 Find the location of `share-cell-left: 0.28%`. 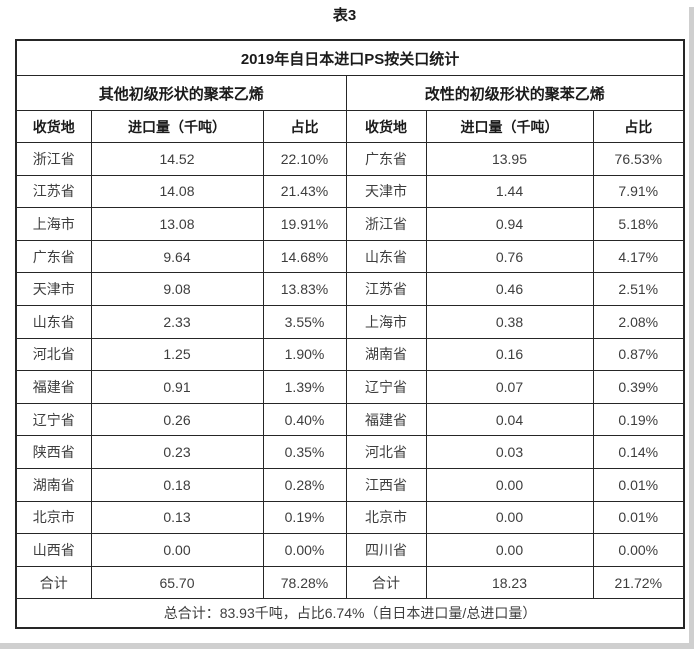

share-cell-left: 0.28% is located at coordinates (304, 484).